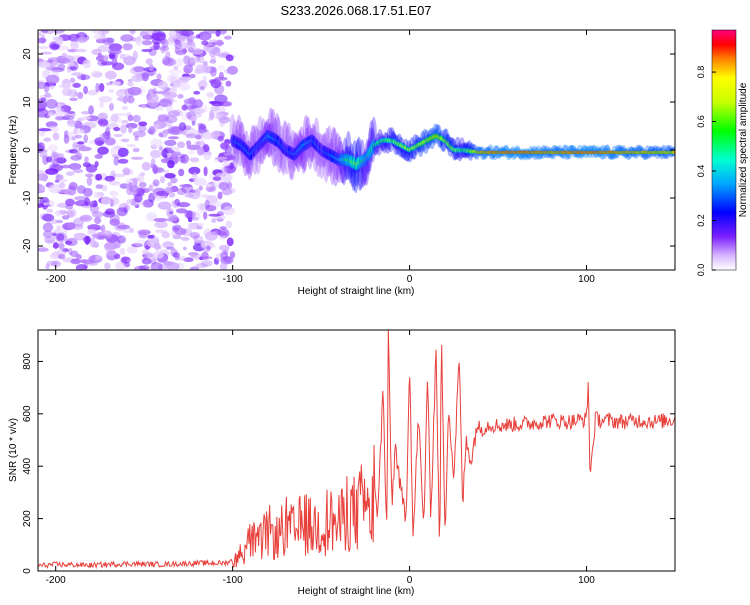 This screenshot has width=750, height=605. What do you see at coordinates (586, 580) in the screenshot?
I see `x-tick-label: 100` at bounding box center [586, 580].